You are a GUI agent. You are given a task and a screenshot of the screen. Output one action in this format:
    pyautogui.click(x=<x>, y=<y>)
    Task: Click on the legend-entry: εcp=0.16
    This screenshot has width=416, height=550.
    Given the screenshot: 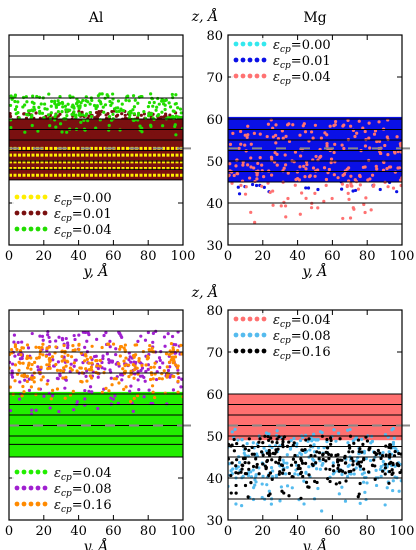 What is the action you would take?
    pyautogui.click(x=83, y=506)
    